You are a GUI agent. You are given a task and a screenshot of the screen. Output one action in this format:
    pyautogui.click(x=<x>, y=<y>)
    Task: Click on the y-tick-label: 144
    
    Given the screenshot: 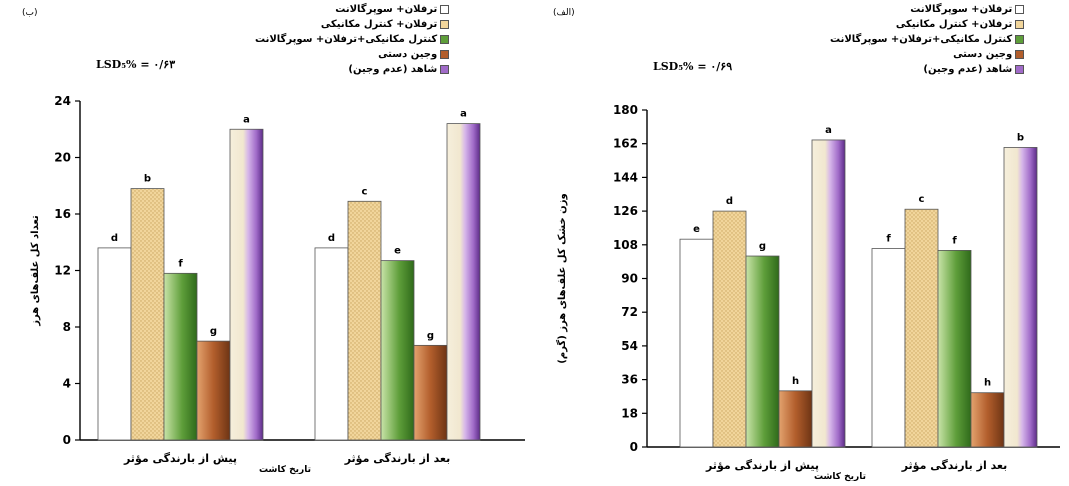 What is the action you would take?
    pyautogui.click(x=625, y=177)
    